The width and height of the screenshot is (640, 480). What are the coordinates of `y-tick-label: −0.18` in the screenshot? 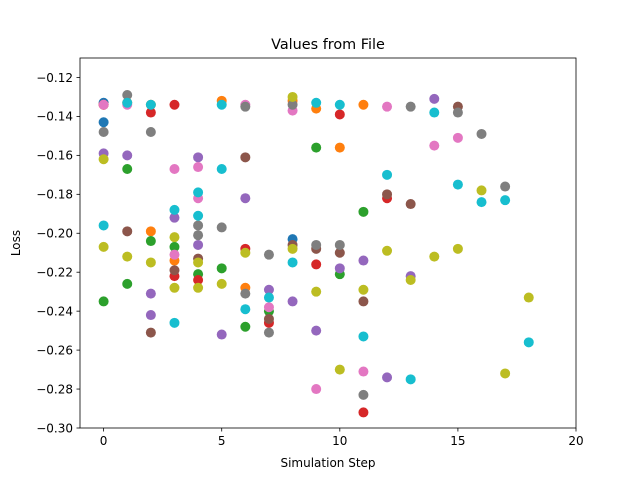 It's located at (54, 195).